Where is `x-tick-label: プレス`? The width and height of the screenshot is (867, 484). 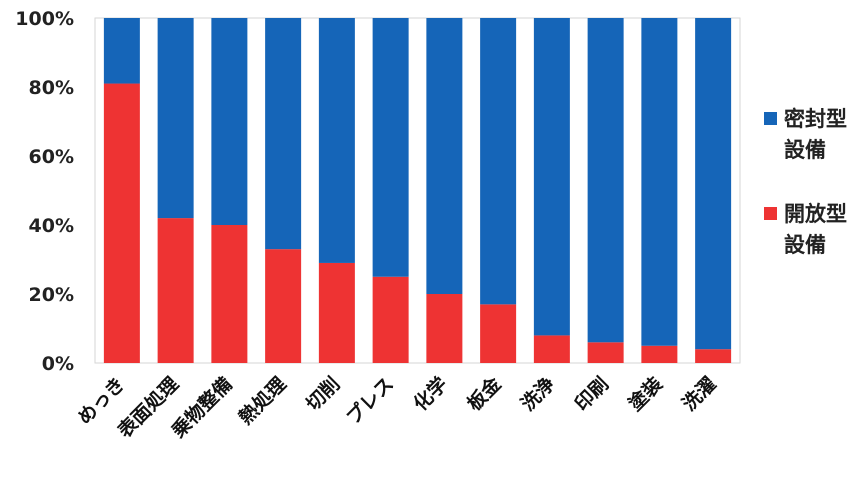
x-tick-label: プレス is located at coordinates (370, 400).